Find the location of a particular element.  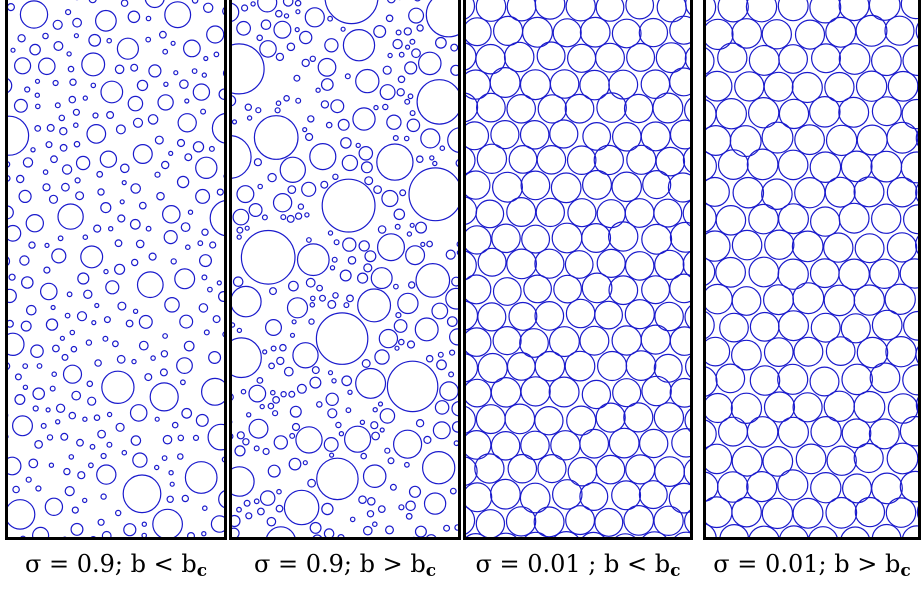

caption-1: σ = 0.9; b < bc is located at coordinates (116, 565).